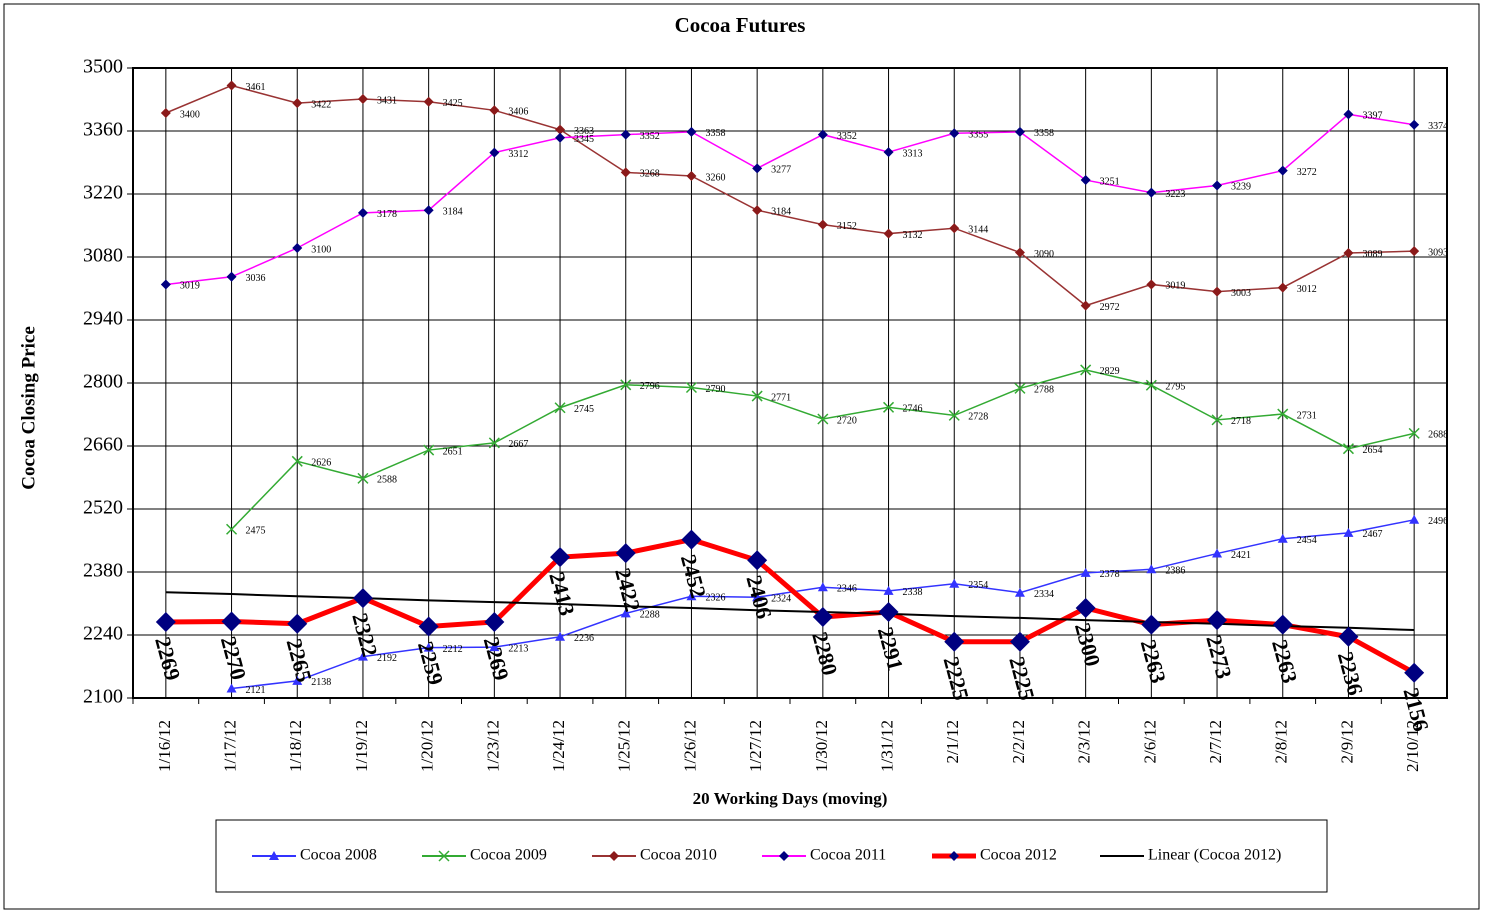  Describe the element at coordinates (678, 855) in the screenshot. I see `legend-label: Cocoa 2010` at that location.